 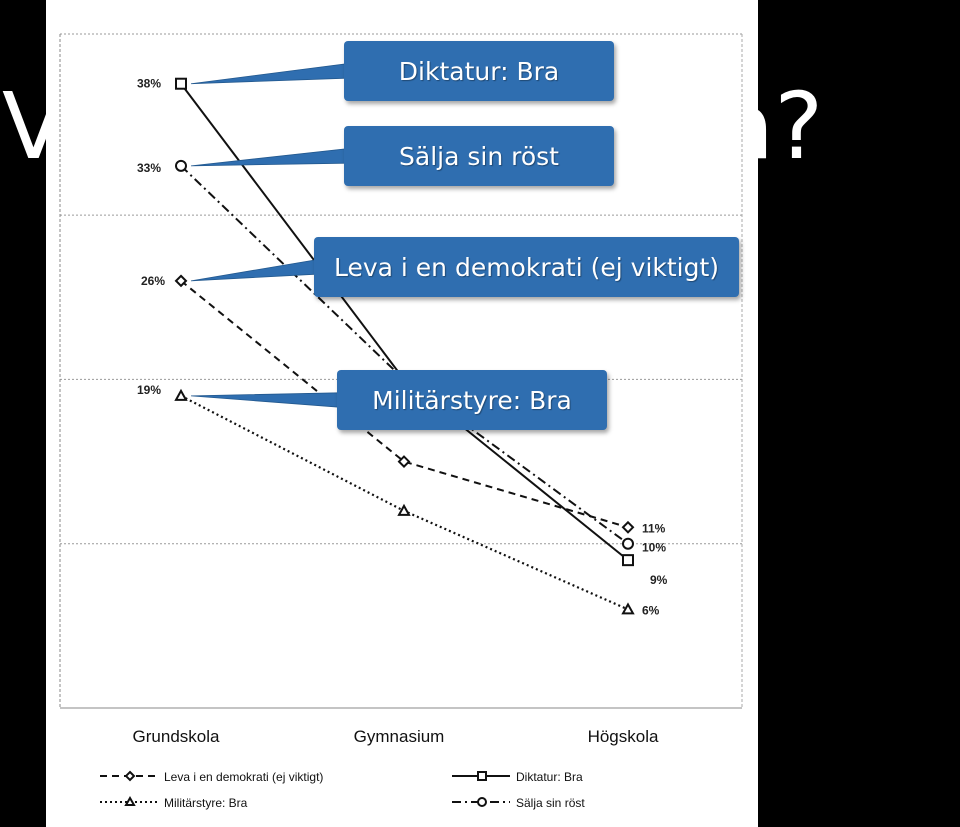 I want to click on data-label-5: 10%, so click(x=654, y=548).